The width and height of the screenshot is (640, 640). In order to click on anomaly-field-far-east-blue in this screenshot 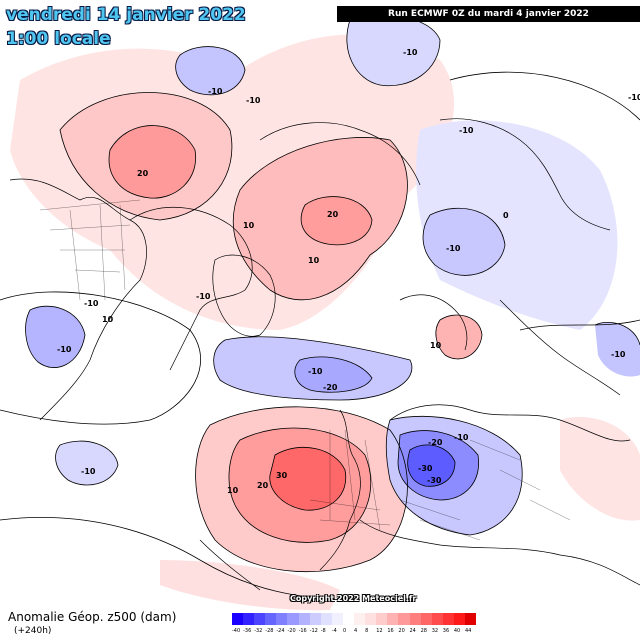, I will do `click(617, 349)`.